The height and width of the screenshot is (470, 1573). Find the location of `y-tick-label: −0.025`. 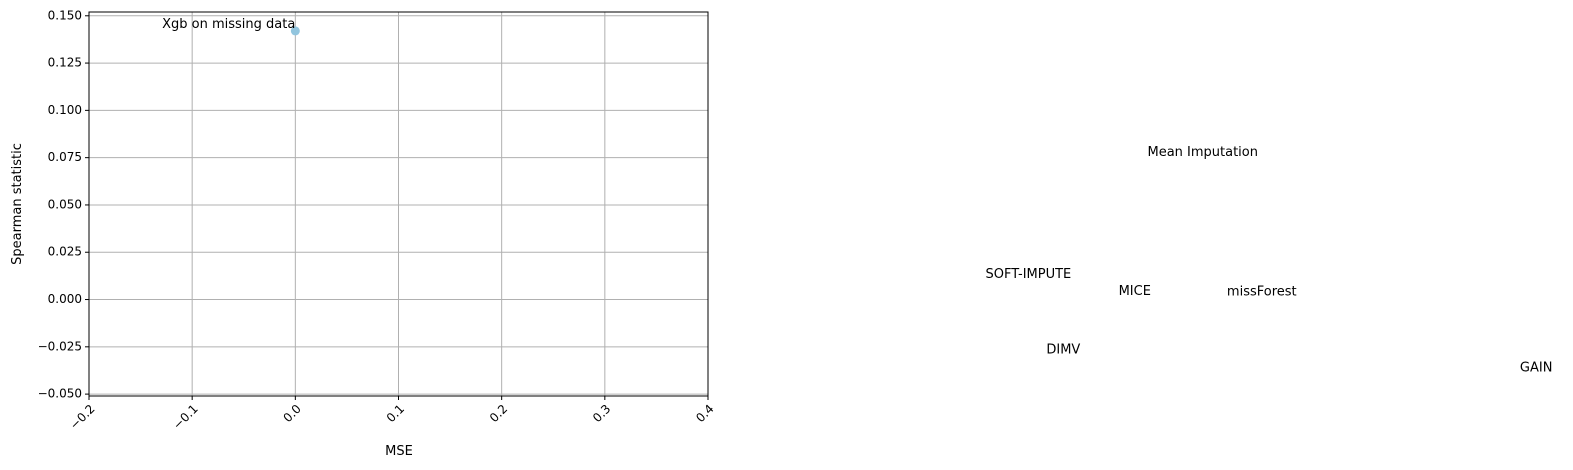

y-tick-label: −0.025 is located at coordinates (60, 346).